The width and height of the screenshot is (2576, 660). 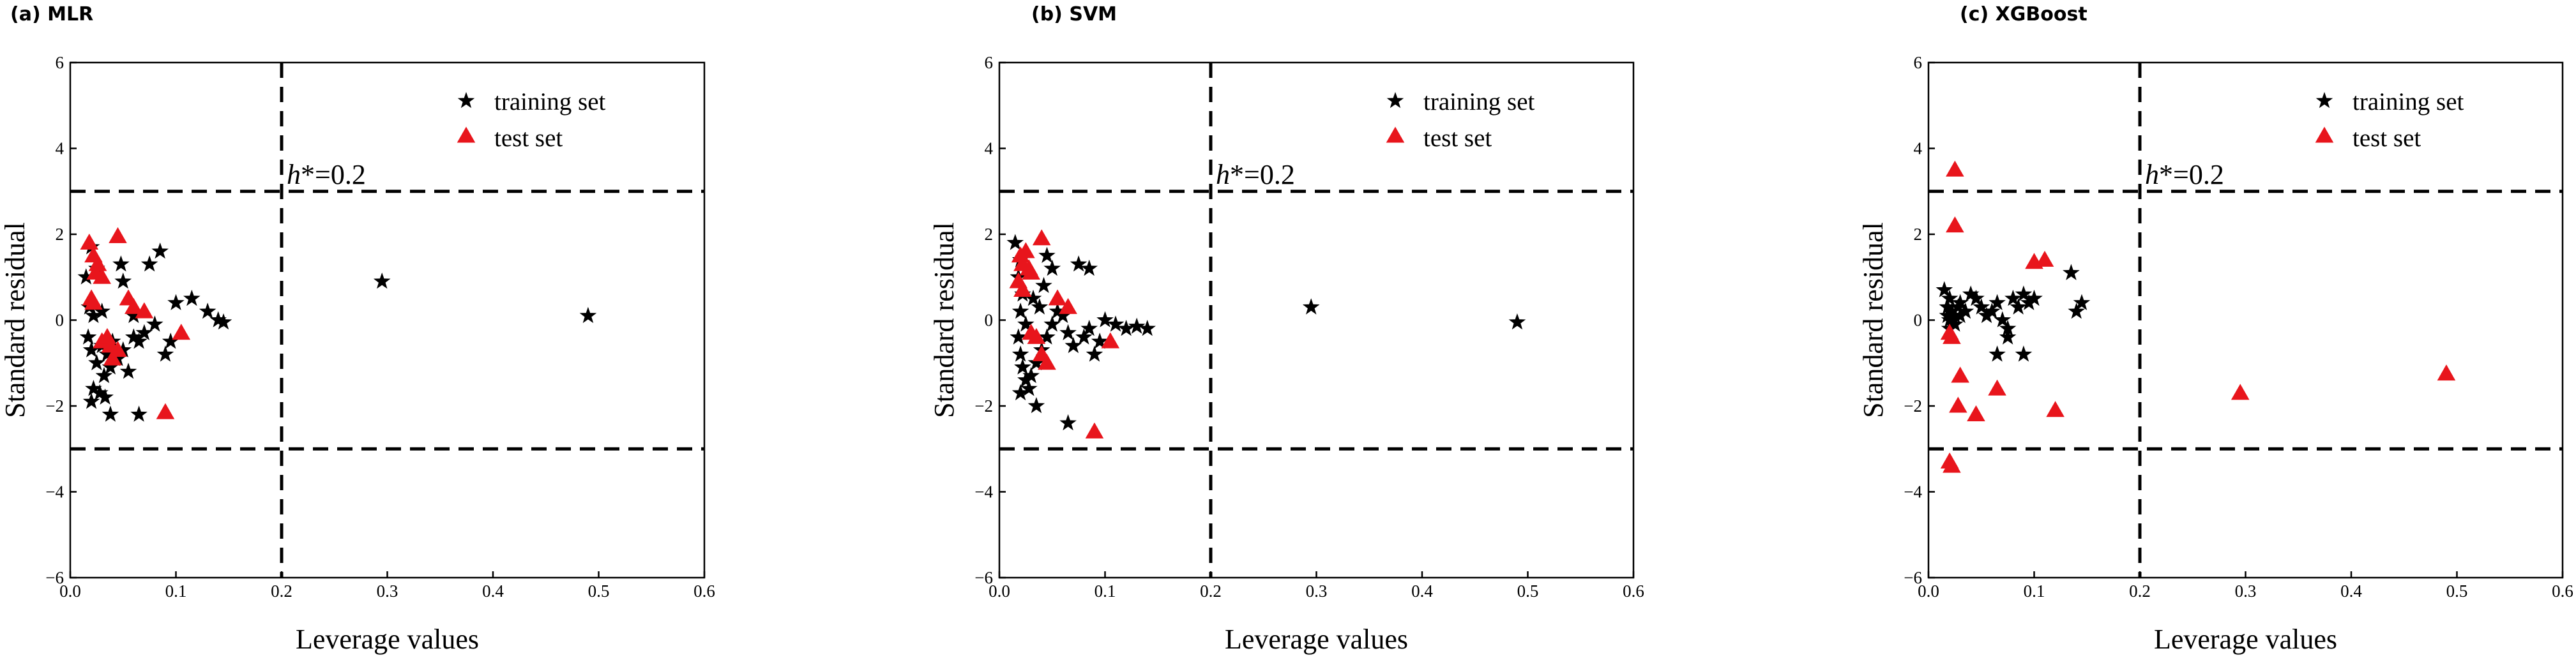 I want to click on h-star-text: *=0.2, so click(x=333, y=174).